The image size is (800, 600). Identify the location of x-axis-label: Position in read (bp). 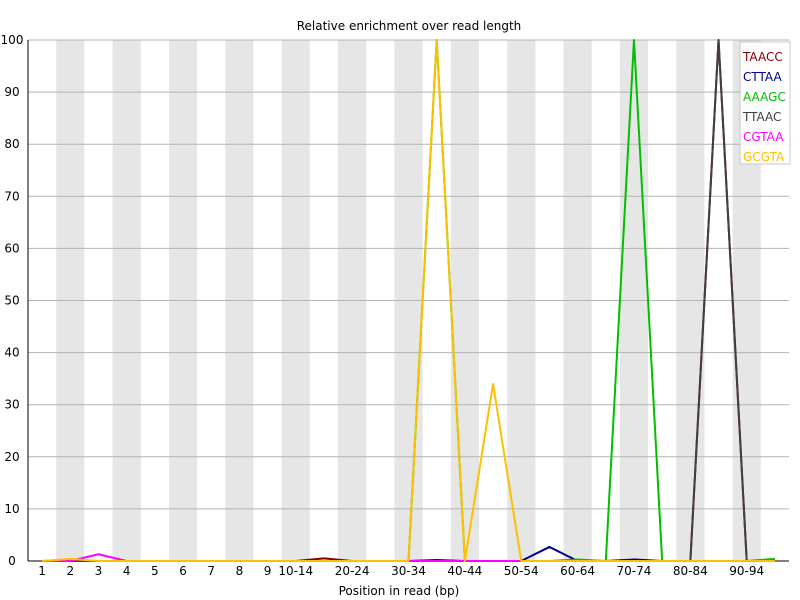
(399, 591).